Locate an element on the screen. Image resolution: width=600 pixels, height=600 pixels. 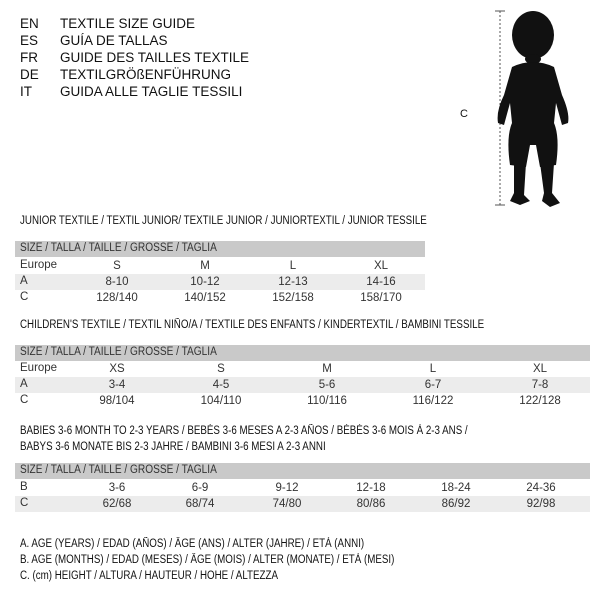
table-cell: 122/128 is located at coordinates (540, 401).